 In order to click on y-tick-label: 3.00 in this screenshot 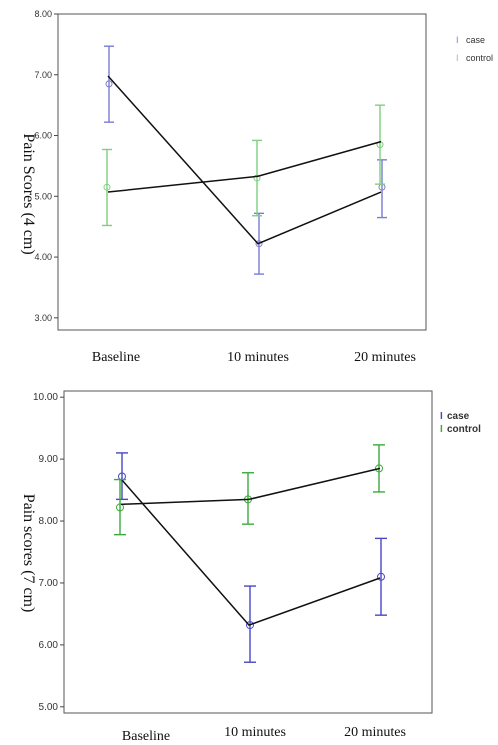, I will do `click(43, 318)`.